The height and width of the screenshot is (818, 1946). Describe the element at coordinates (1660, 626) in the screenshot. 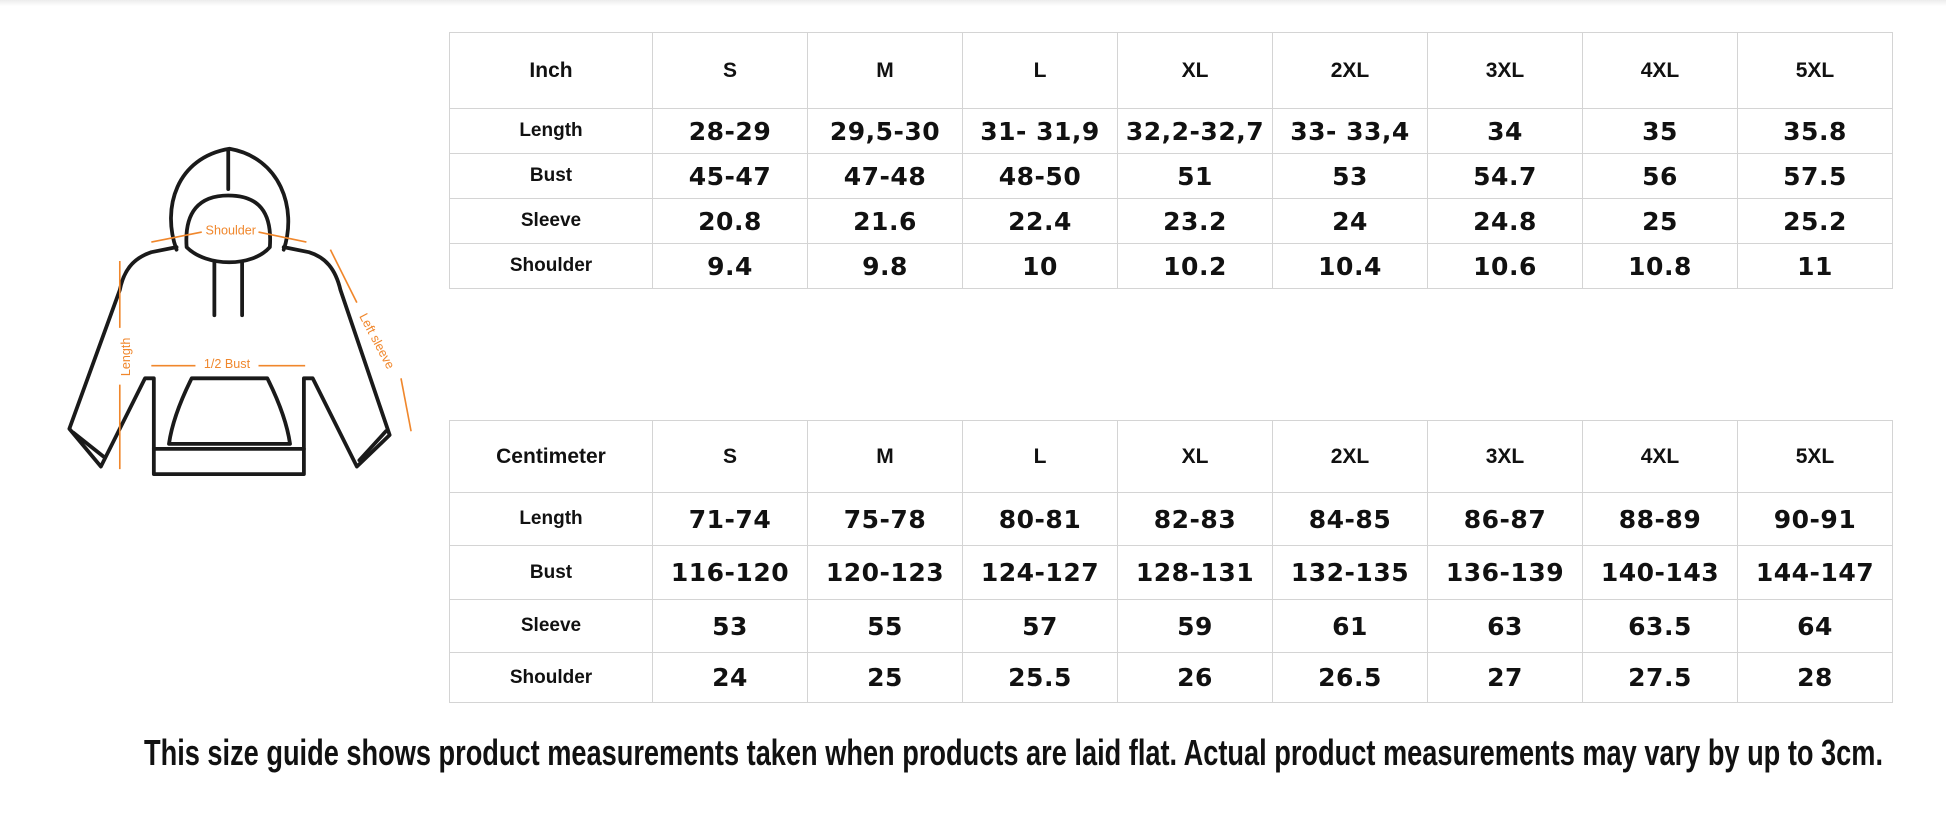

I see `value-cell: 63.5` at that location.